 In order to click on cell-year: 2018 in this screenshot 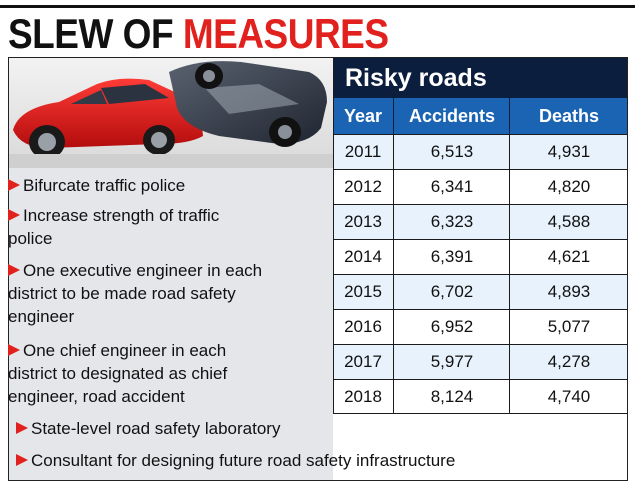, I will do `click(363, 396)`.